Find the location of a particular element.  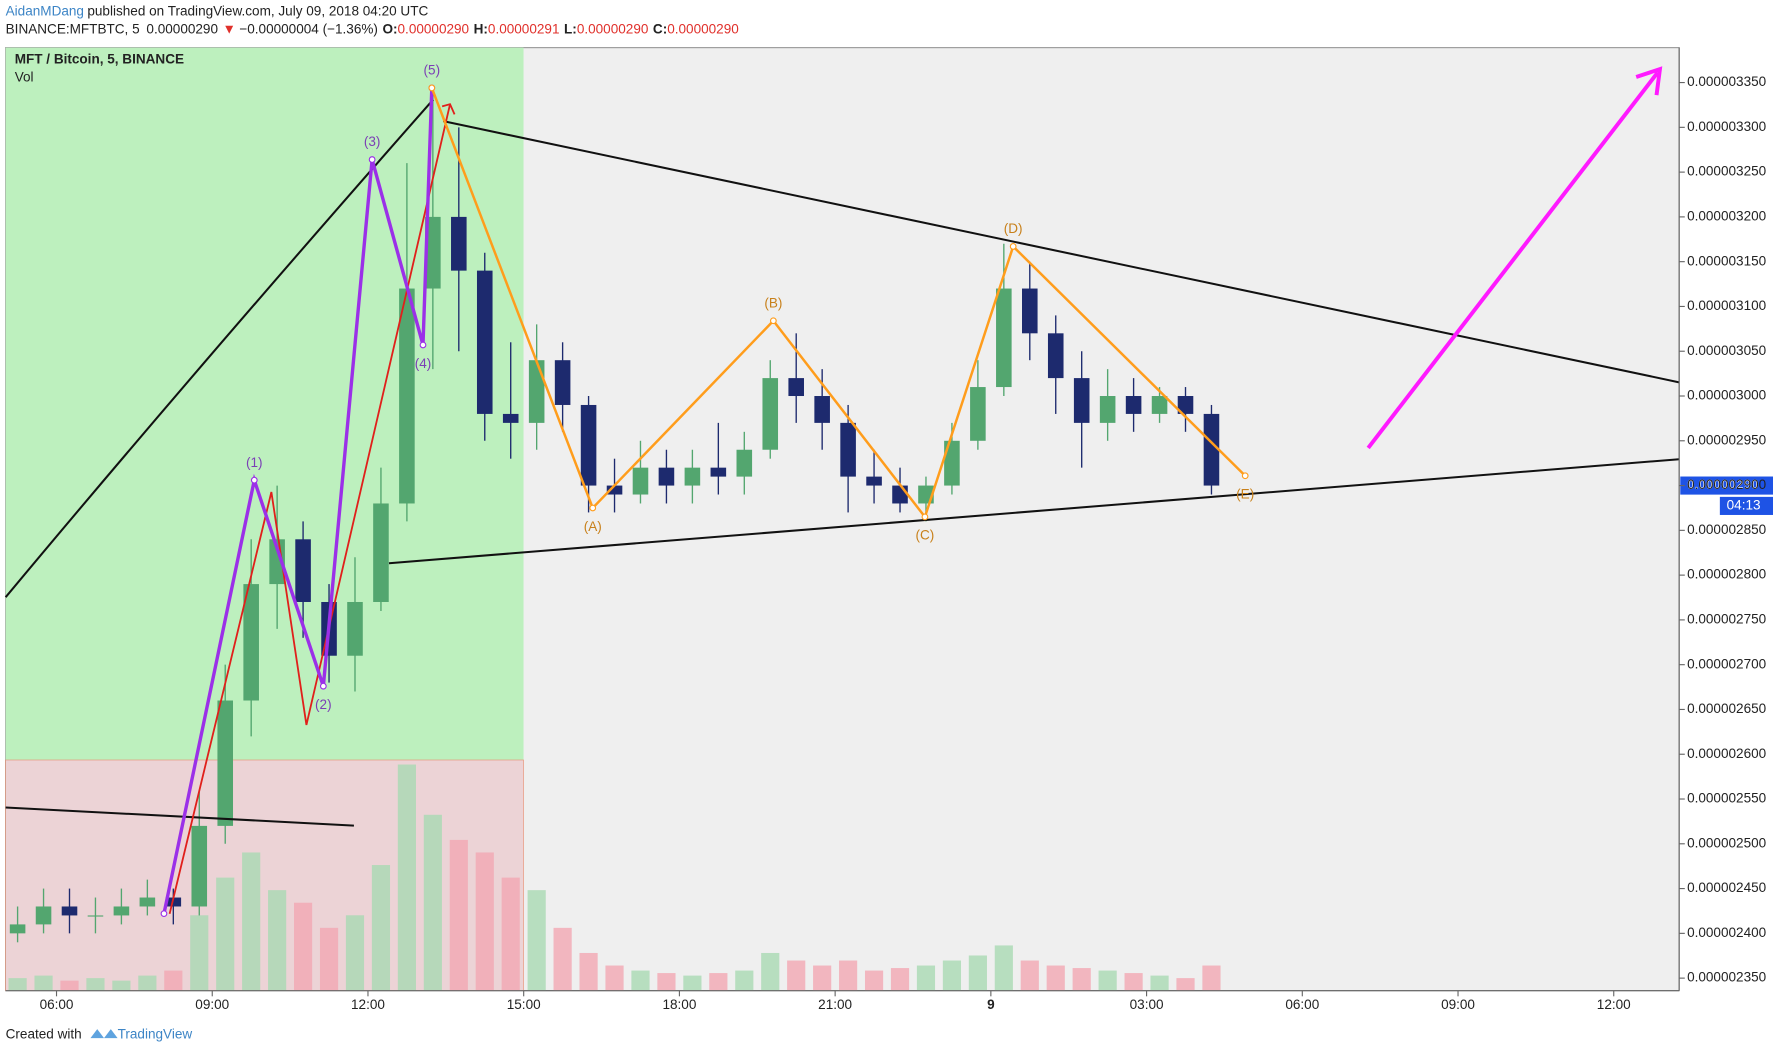

x-tick-label: 21:00 is located at coordinates (835, 1004).